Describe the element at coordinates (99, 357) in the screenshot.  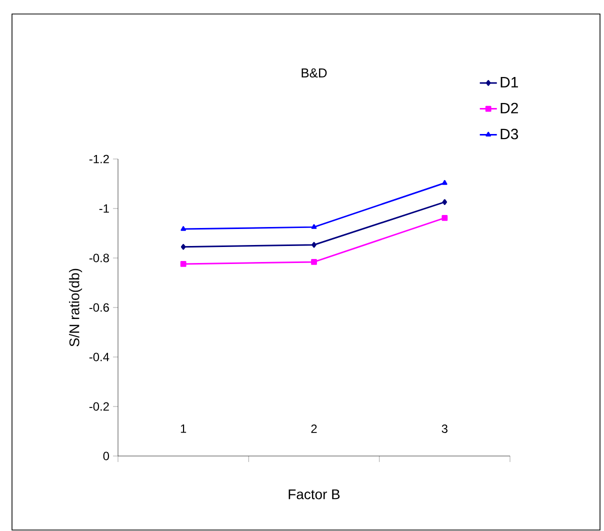
I see `y-tick-label: -0.4` at that location.